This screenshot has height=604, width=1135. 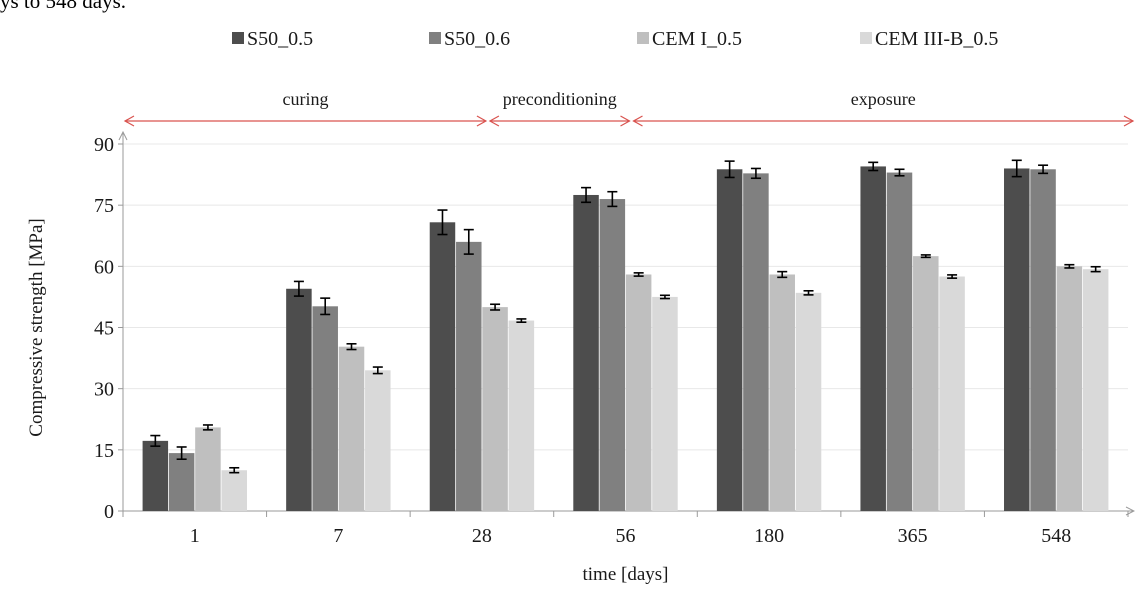 What do you see at coordinates (1130, 511) in the screenshot?
I see `x-axis-arrowhead` at bounding box center [1130, 511].